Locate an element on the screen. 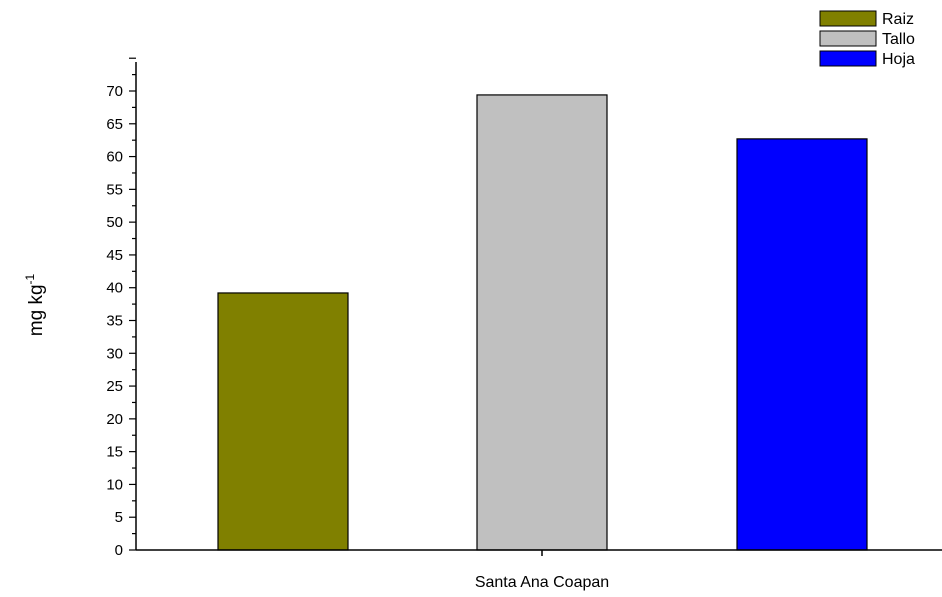 The height and width of the screenshot is (597, 942). legend-label-raiz: Raiz is located at coordinates (898, 19).